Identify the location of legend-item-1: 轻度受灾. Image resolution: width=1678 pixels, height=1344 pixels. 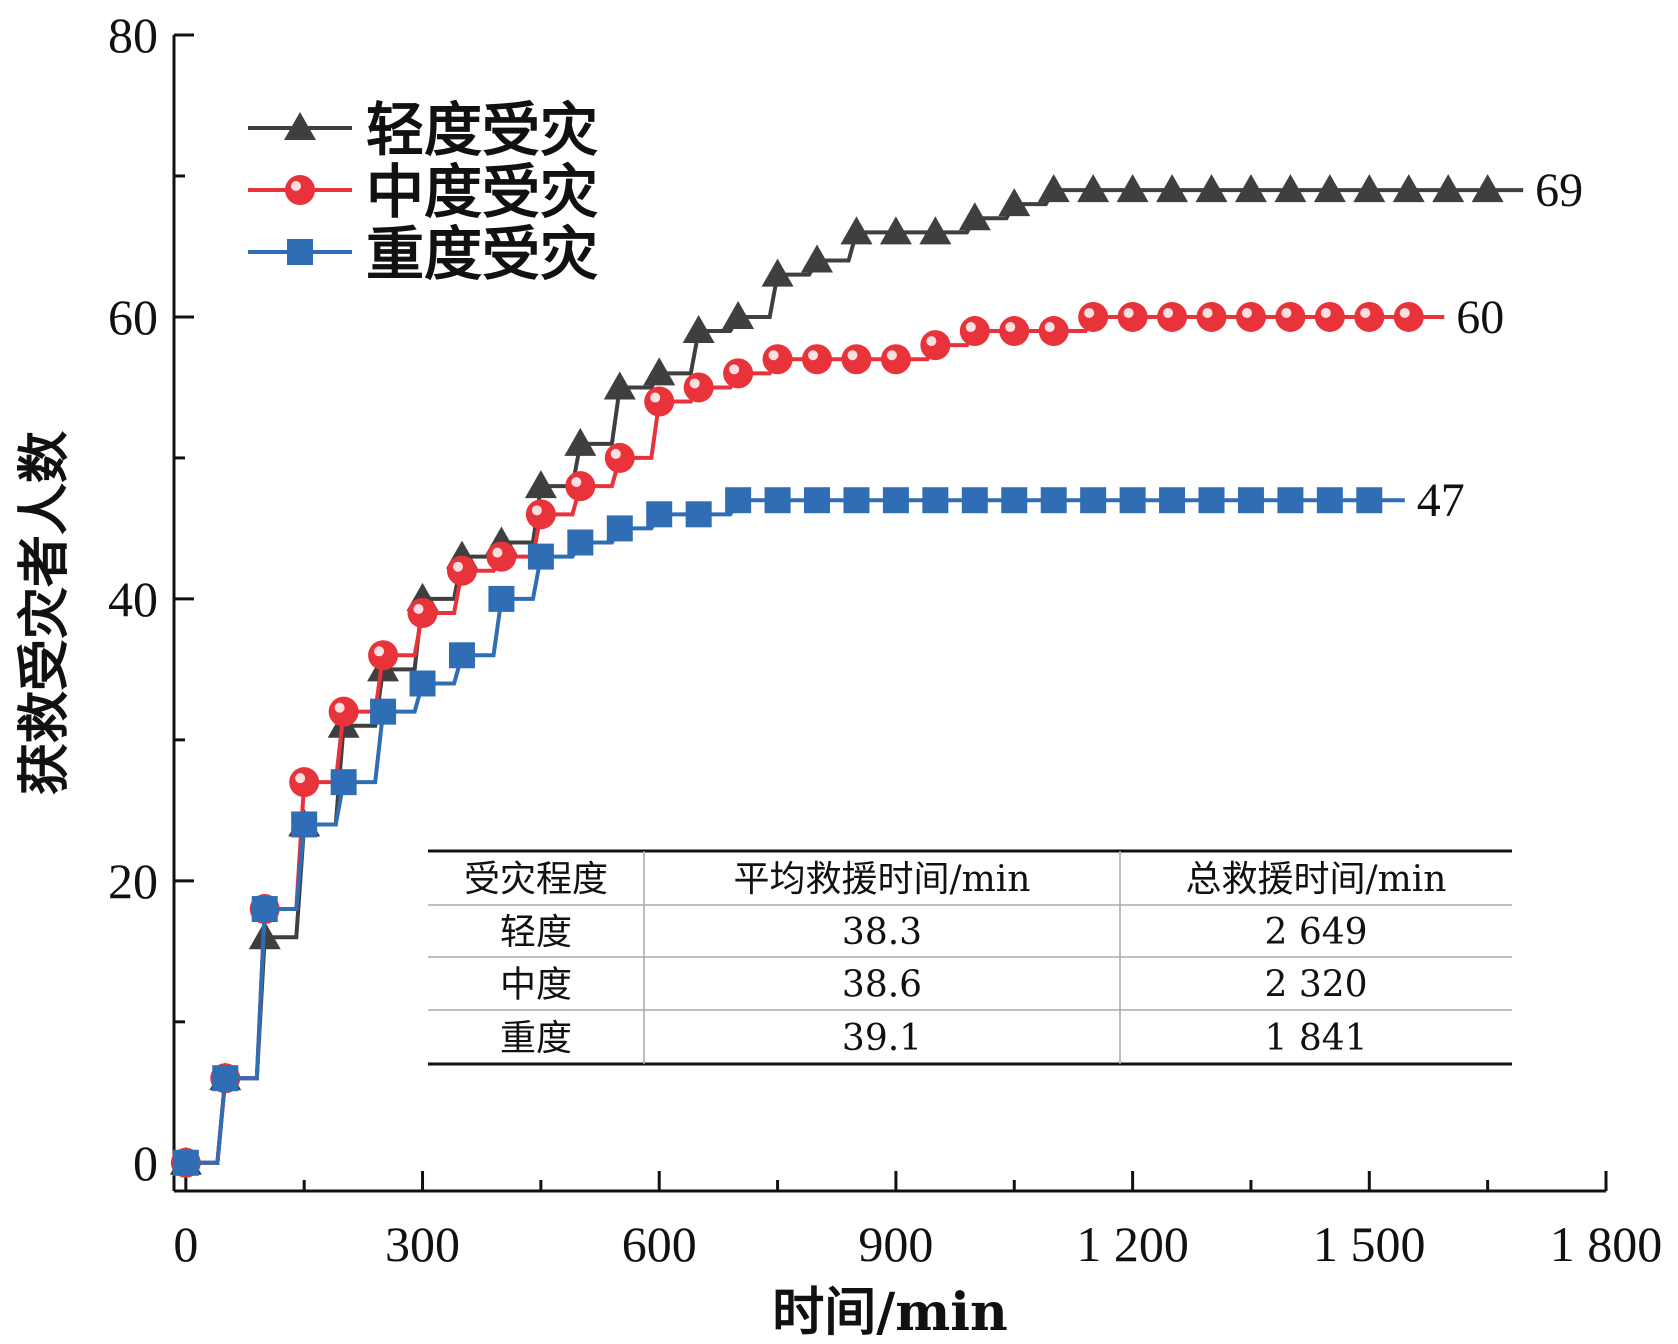
(423, 130).